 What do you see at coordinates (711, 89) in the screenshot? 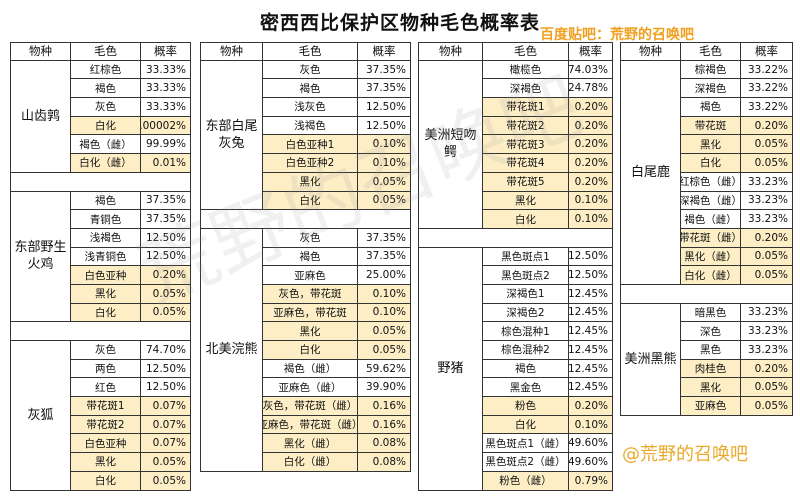
I see `coat-color: 深褐色` at bounding box center [711, 89].